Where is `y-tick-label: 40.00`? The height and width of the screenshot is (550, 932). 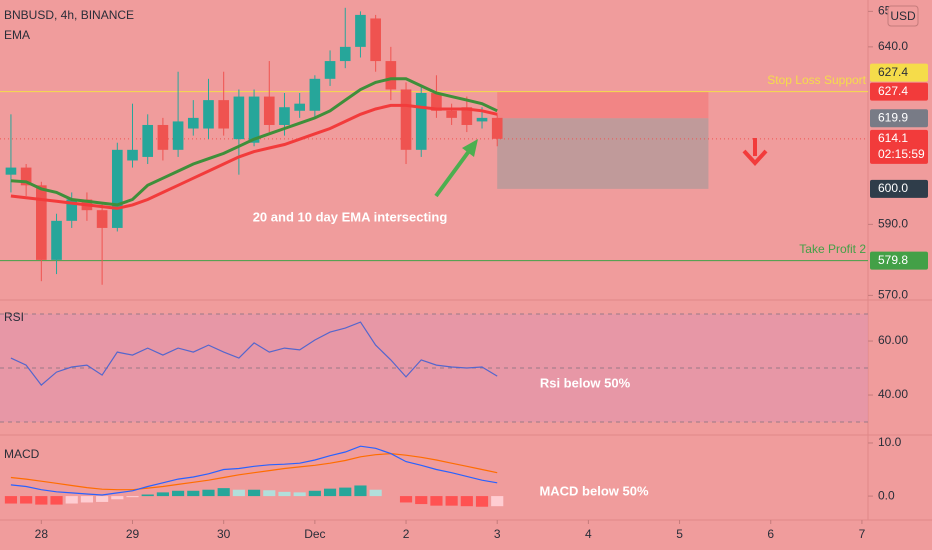
y-tick-label: 40.00 is located at coordinates (893, 394).